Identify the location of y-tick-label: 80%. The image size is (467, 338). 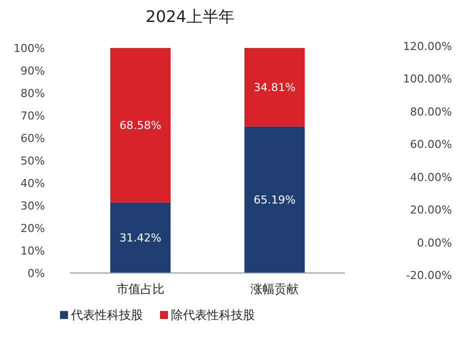
(32, 93).